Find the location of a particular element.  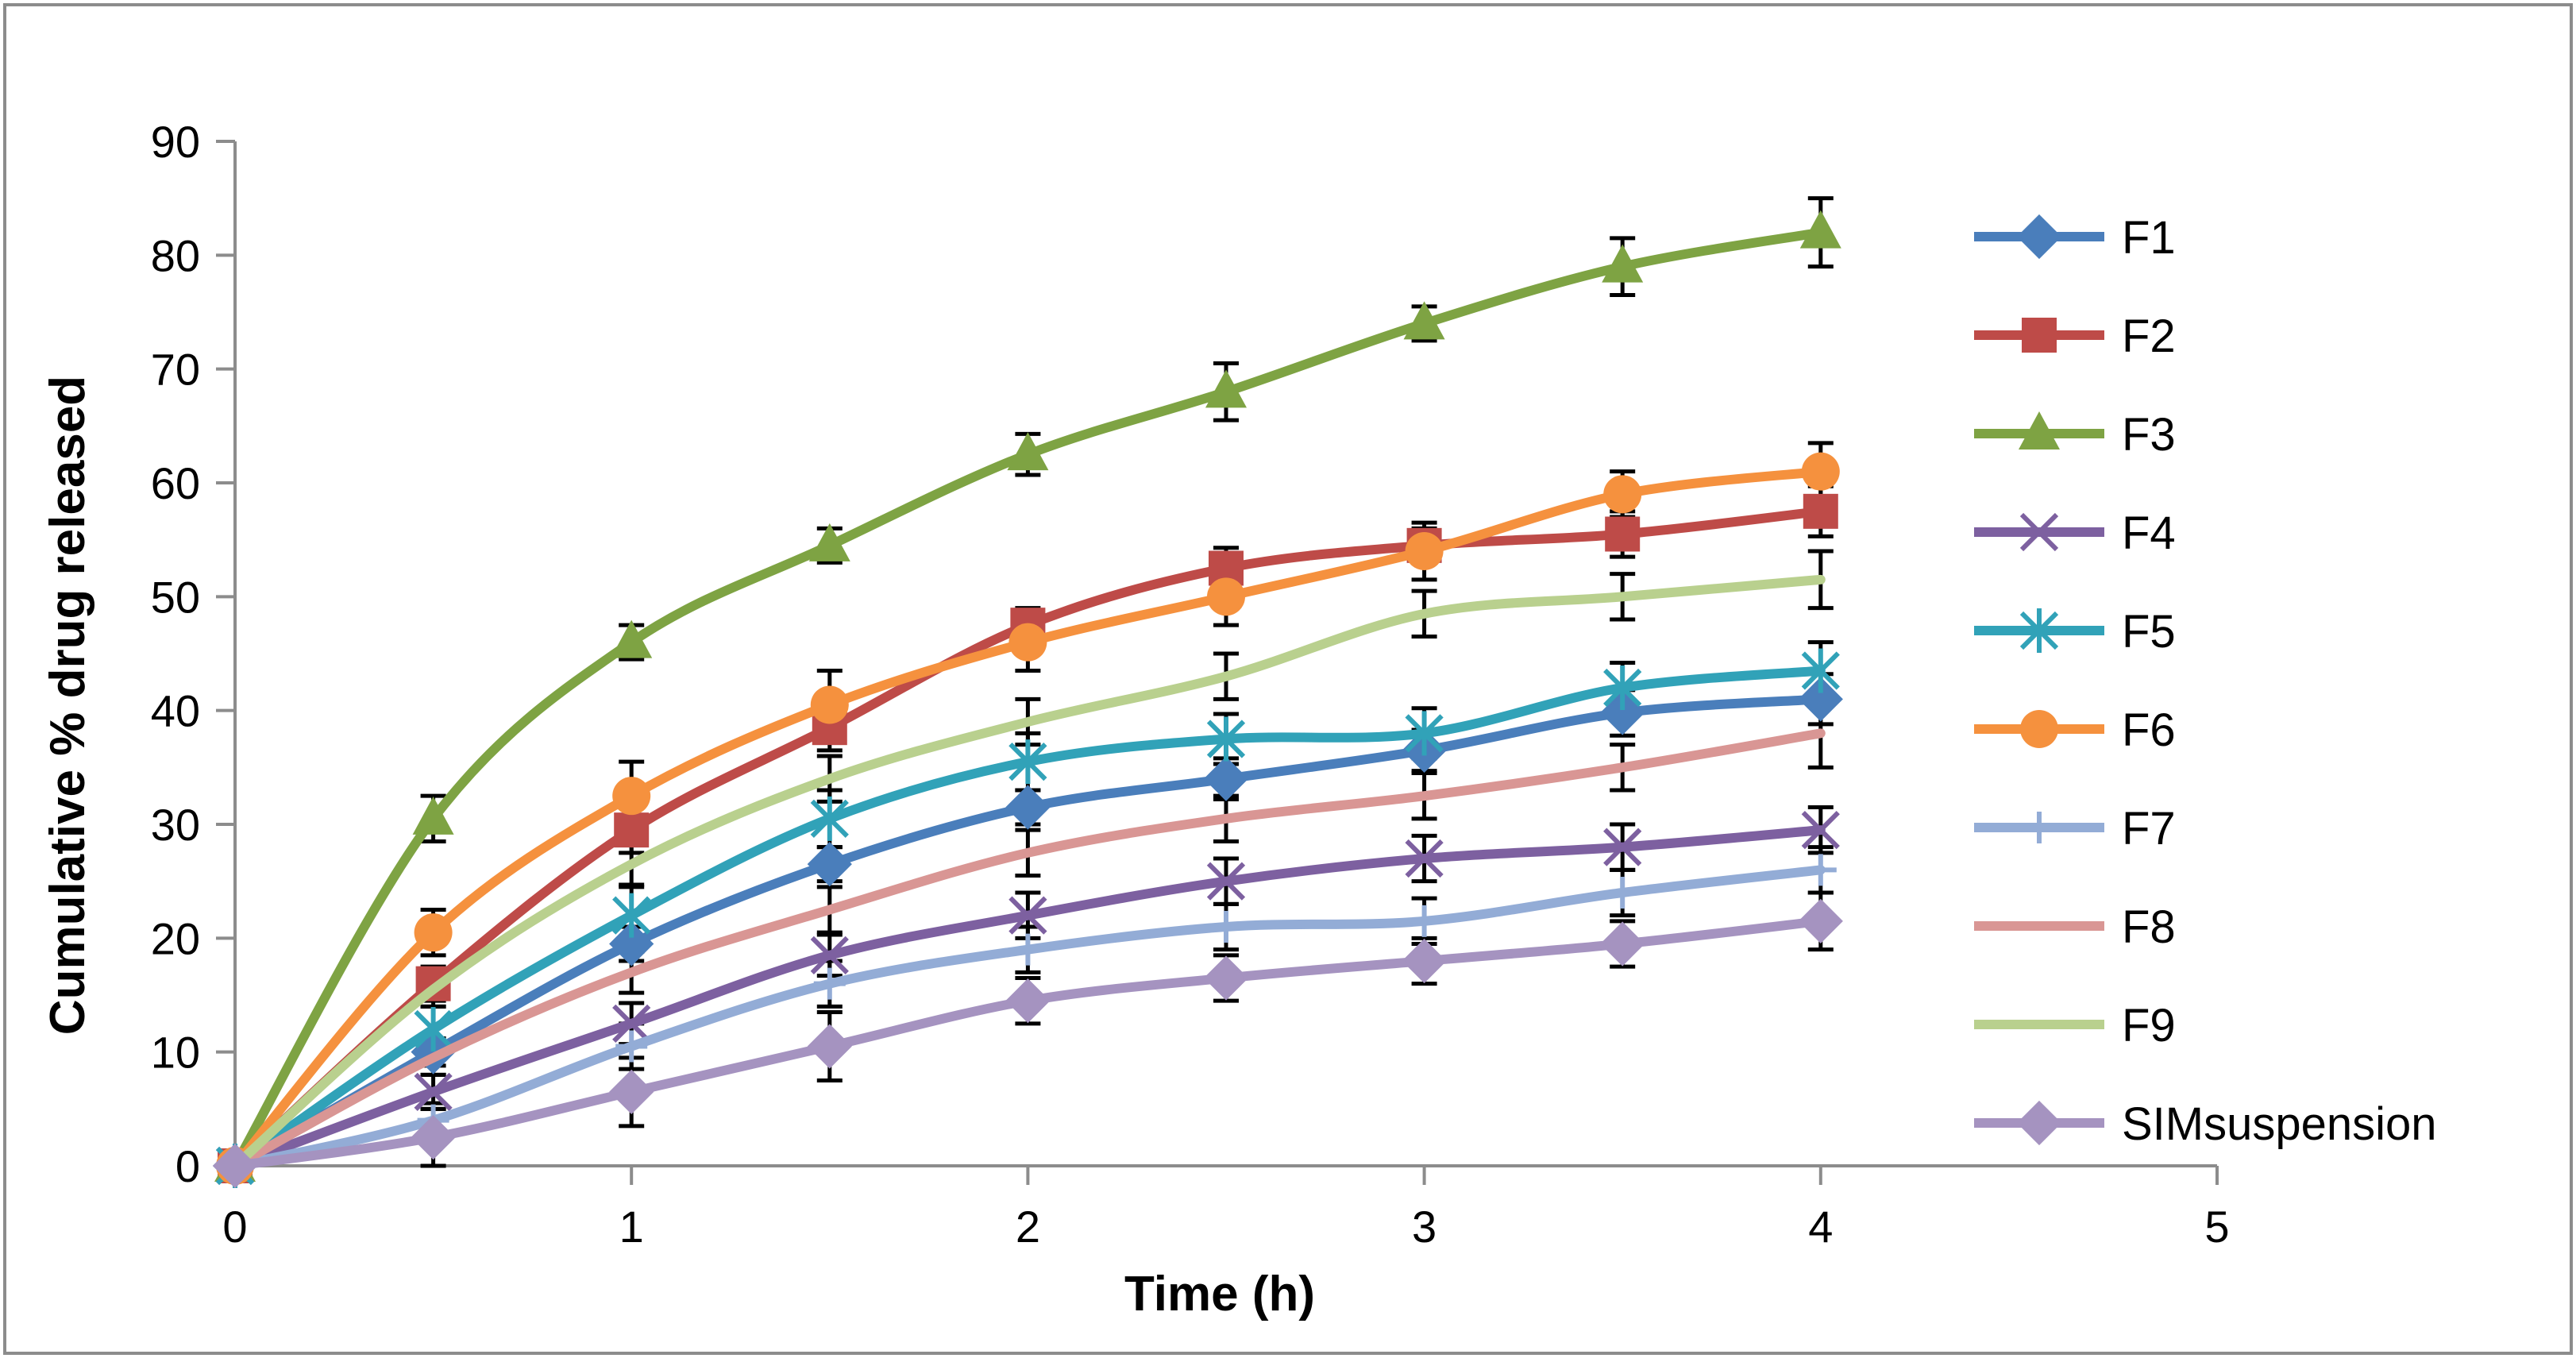

y-tick-label: 50 is located at coordinates (175, 597).